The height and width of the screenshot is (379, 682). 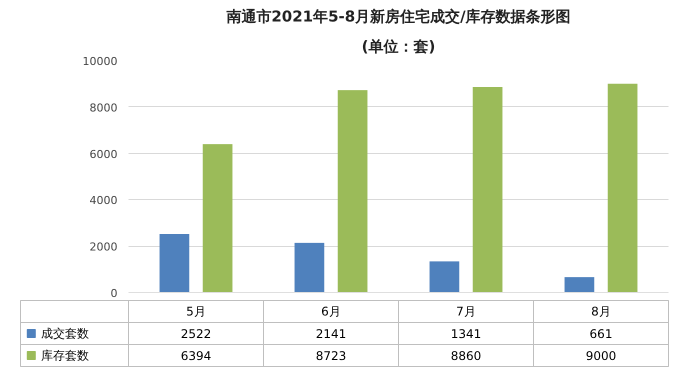 I want to click on x-tick-label: 6月, so click(x=331, y=311).